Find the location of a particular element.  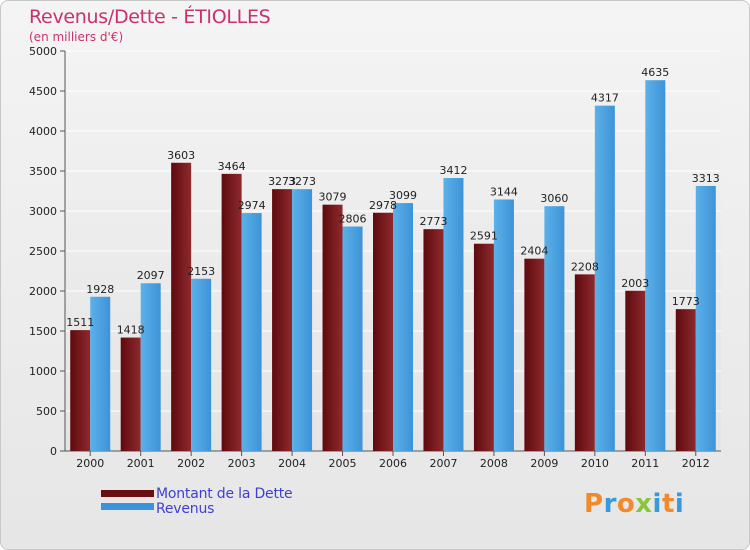

x-tick-label: 2006 is located at coordinates (393, 463).